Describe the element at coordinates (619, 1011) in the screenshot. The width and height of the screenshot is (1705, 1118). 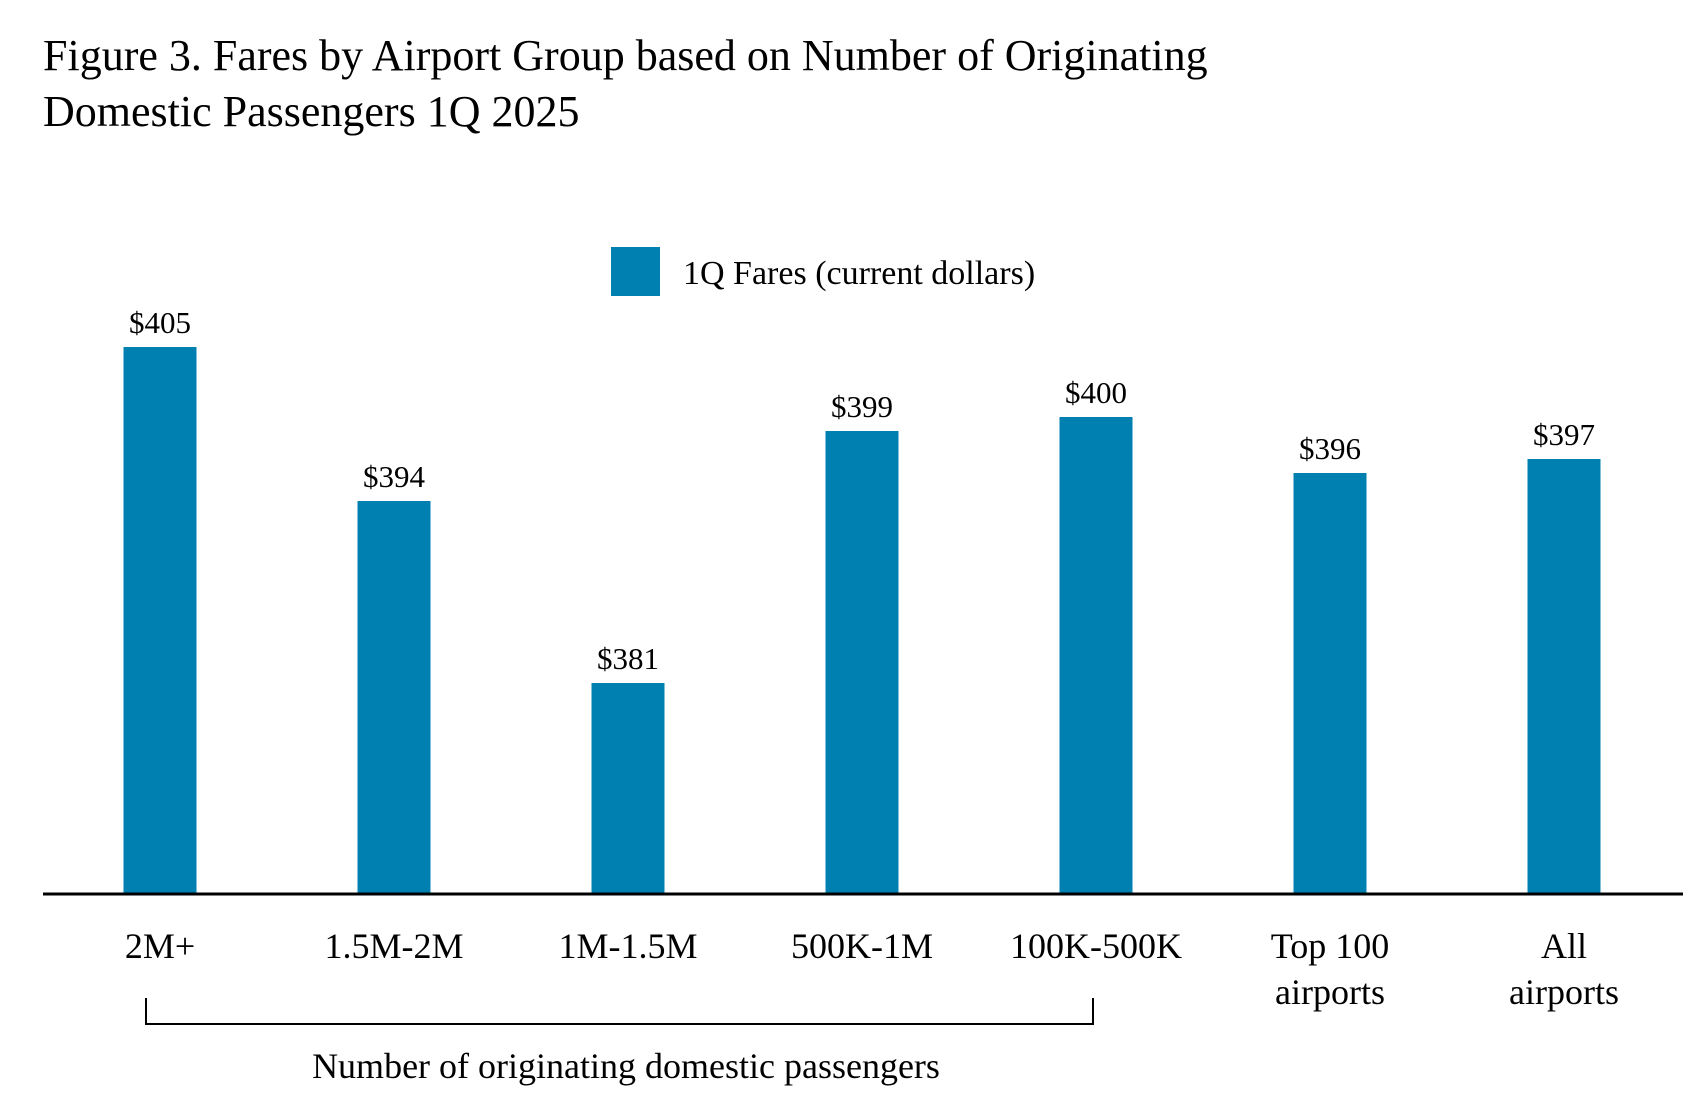
I see `bracket-line` at that location.